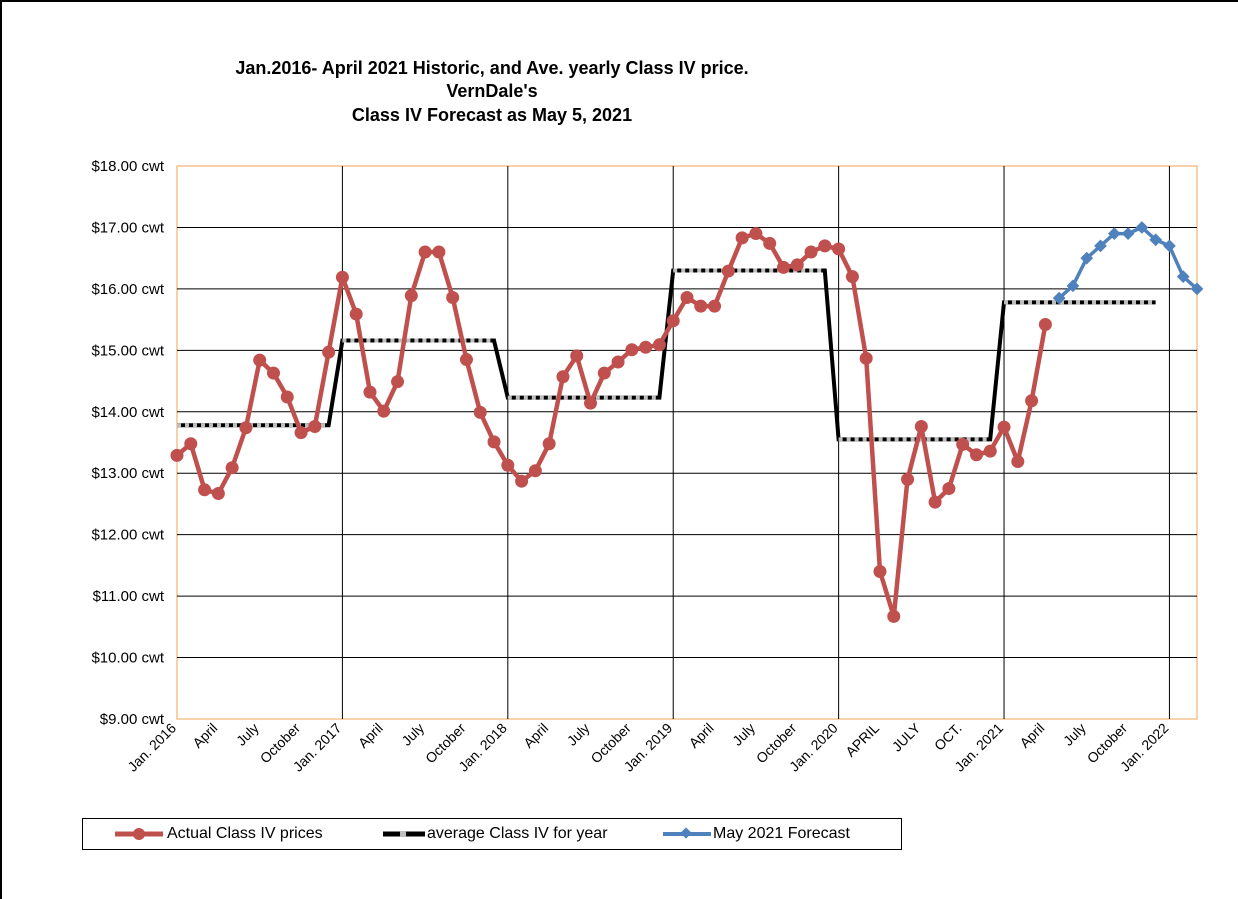 Image resolution: width=1238 pixels, height=899 pixels. I want to click on legend-item-actual: Actual Class IV prices, so click(241, 834).